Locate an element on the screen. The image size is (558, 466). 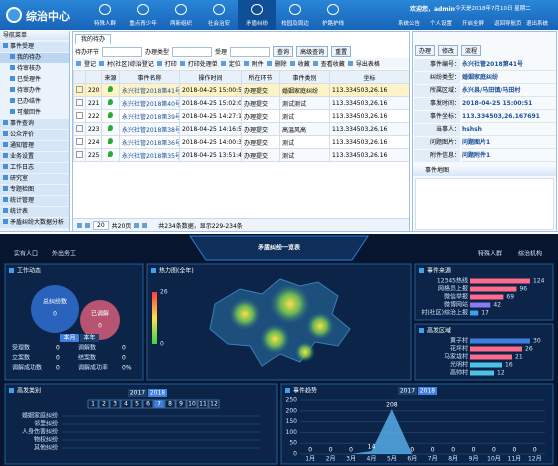
dashboard-title: 矛盾纠纷一览表 is located at coordinates (279, 248).